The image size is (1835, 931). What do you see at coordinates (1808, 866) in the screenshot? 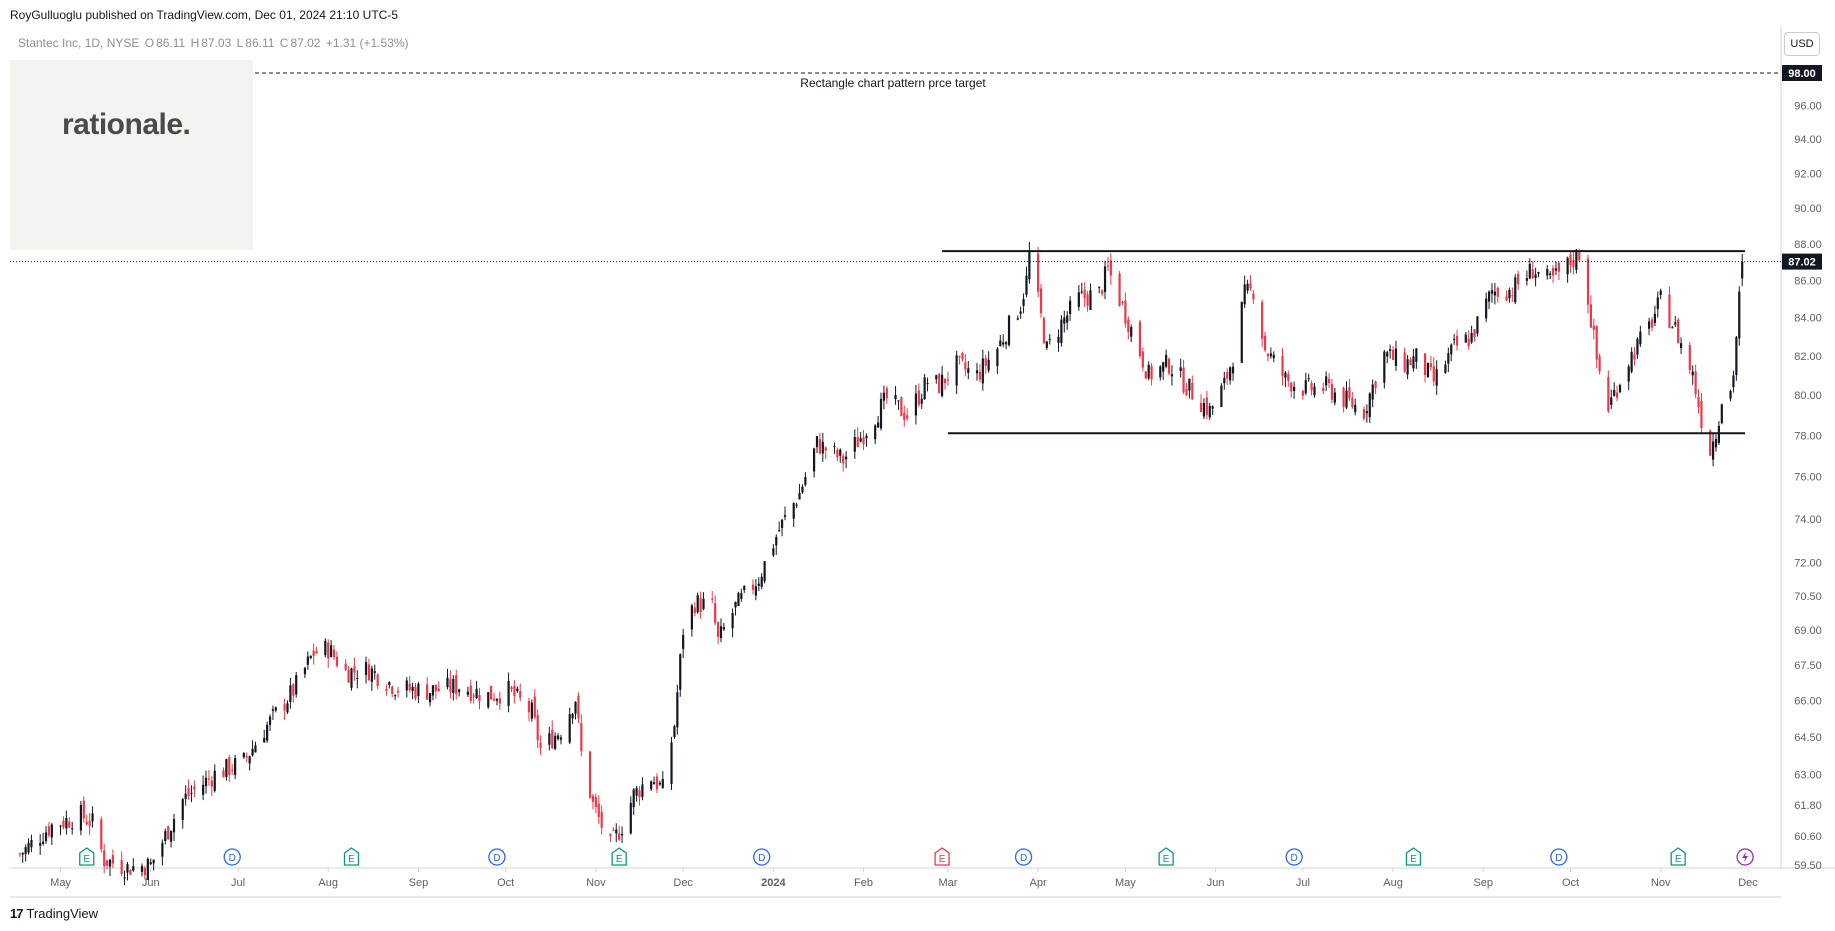
I see `price-tick-label: 59.50` at bounding box center [1808, 866].